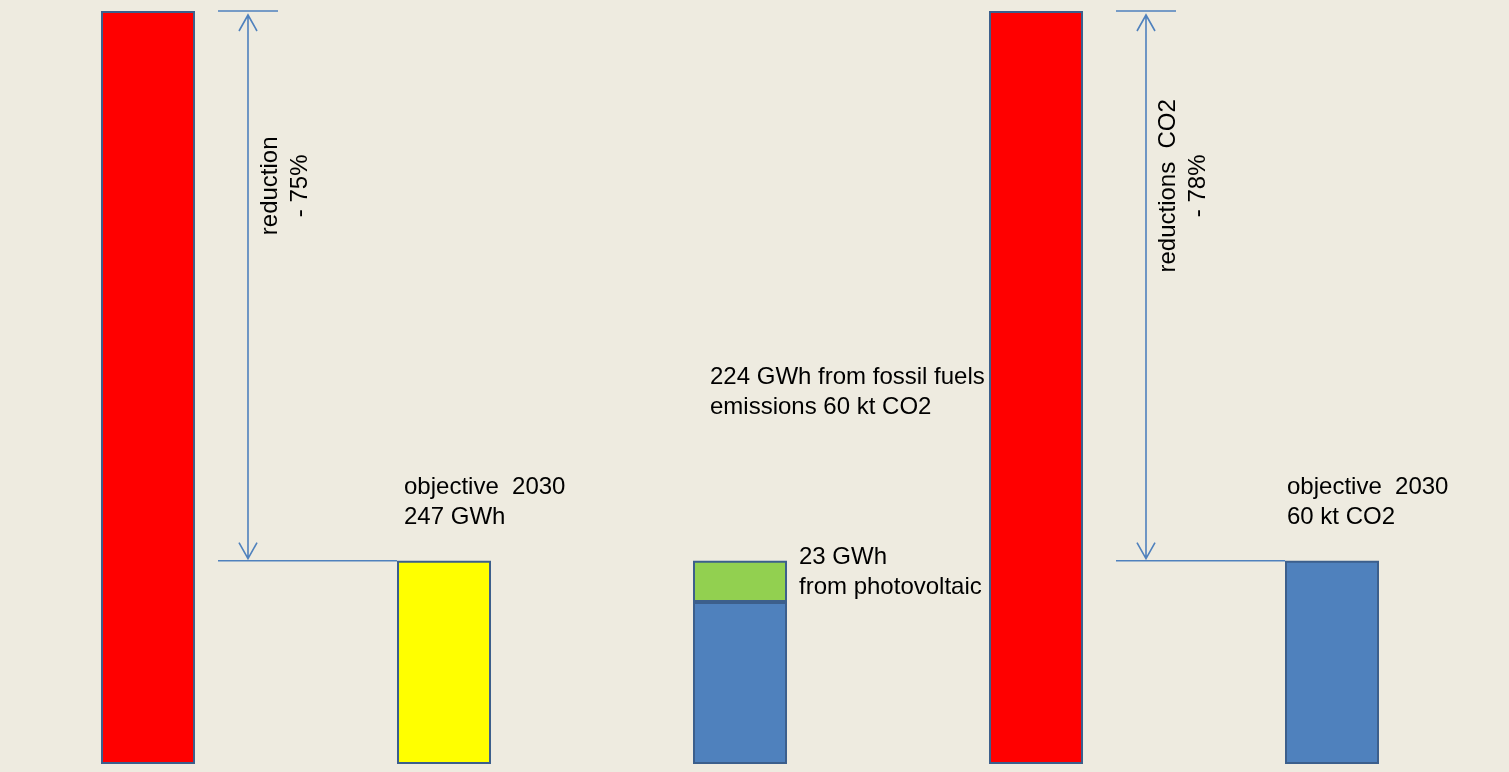 Image resolution: width=1509 pixels, height=772 pixels. What do you see at coordinates (847, 391) in the screenshot?
I see `annotation: 224 GWh from fossil fuels emissions 60 kt CO2` at bounding box center [847, 391].